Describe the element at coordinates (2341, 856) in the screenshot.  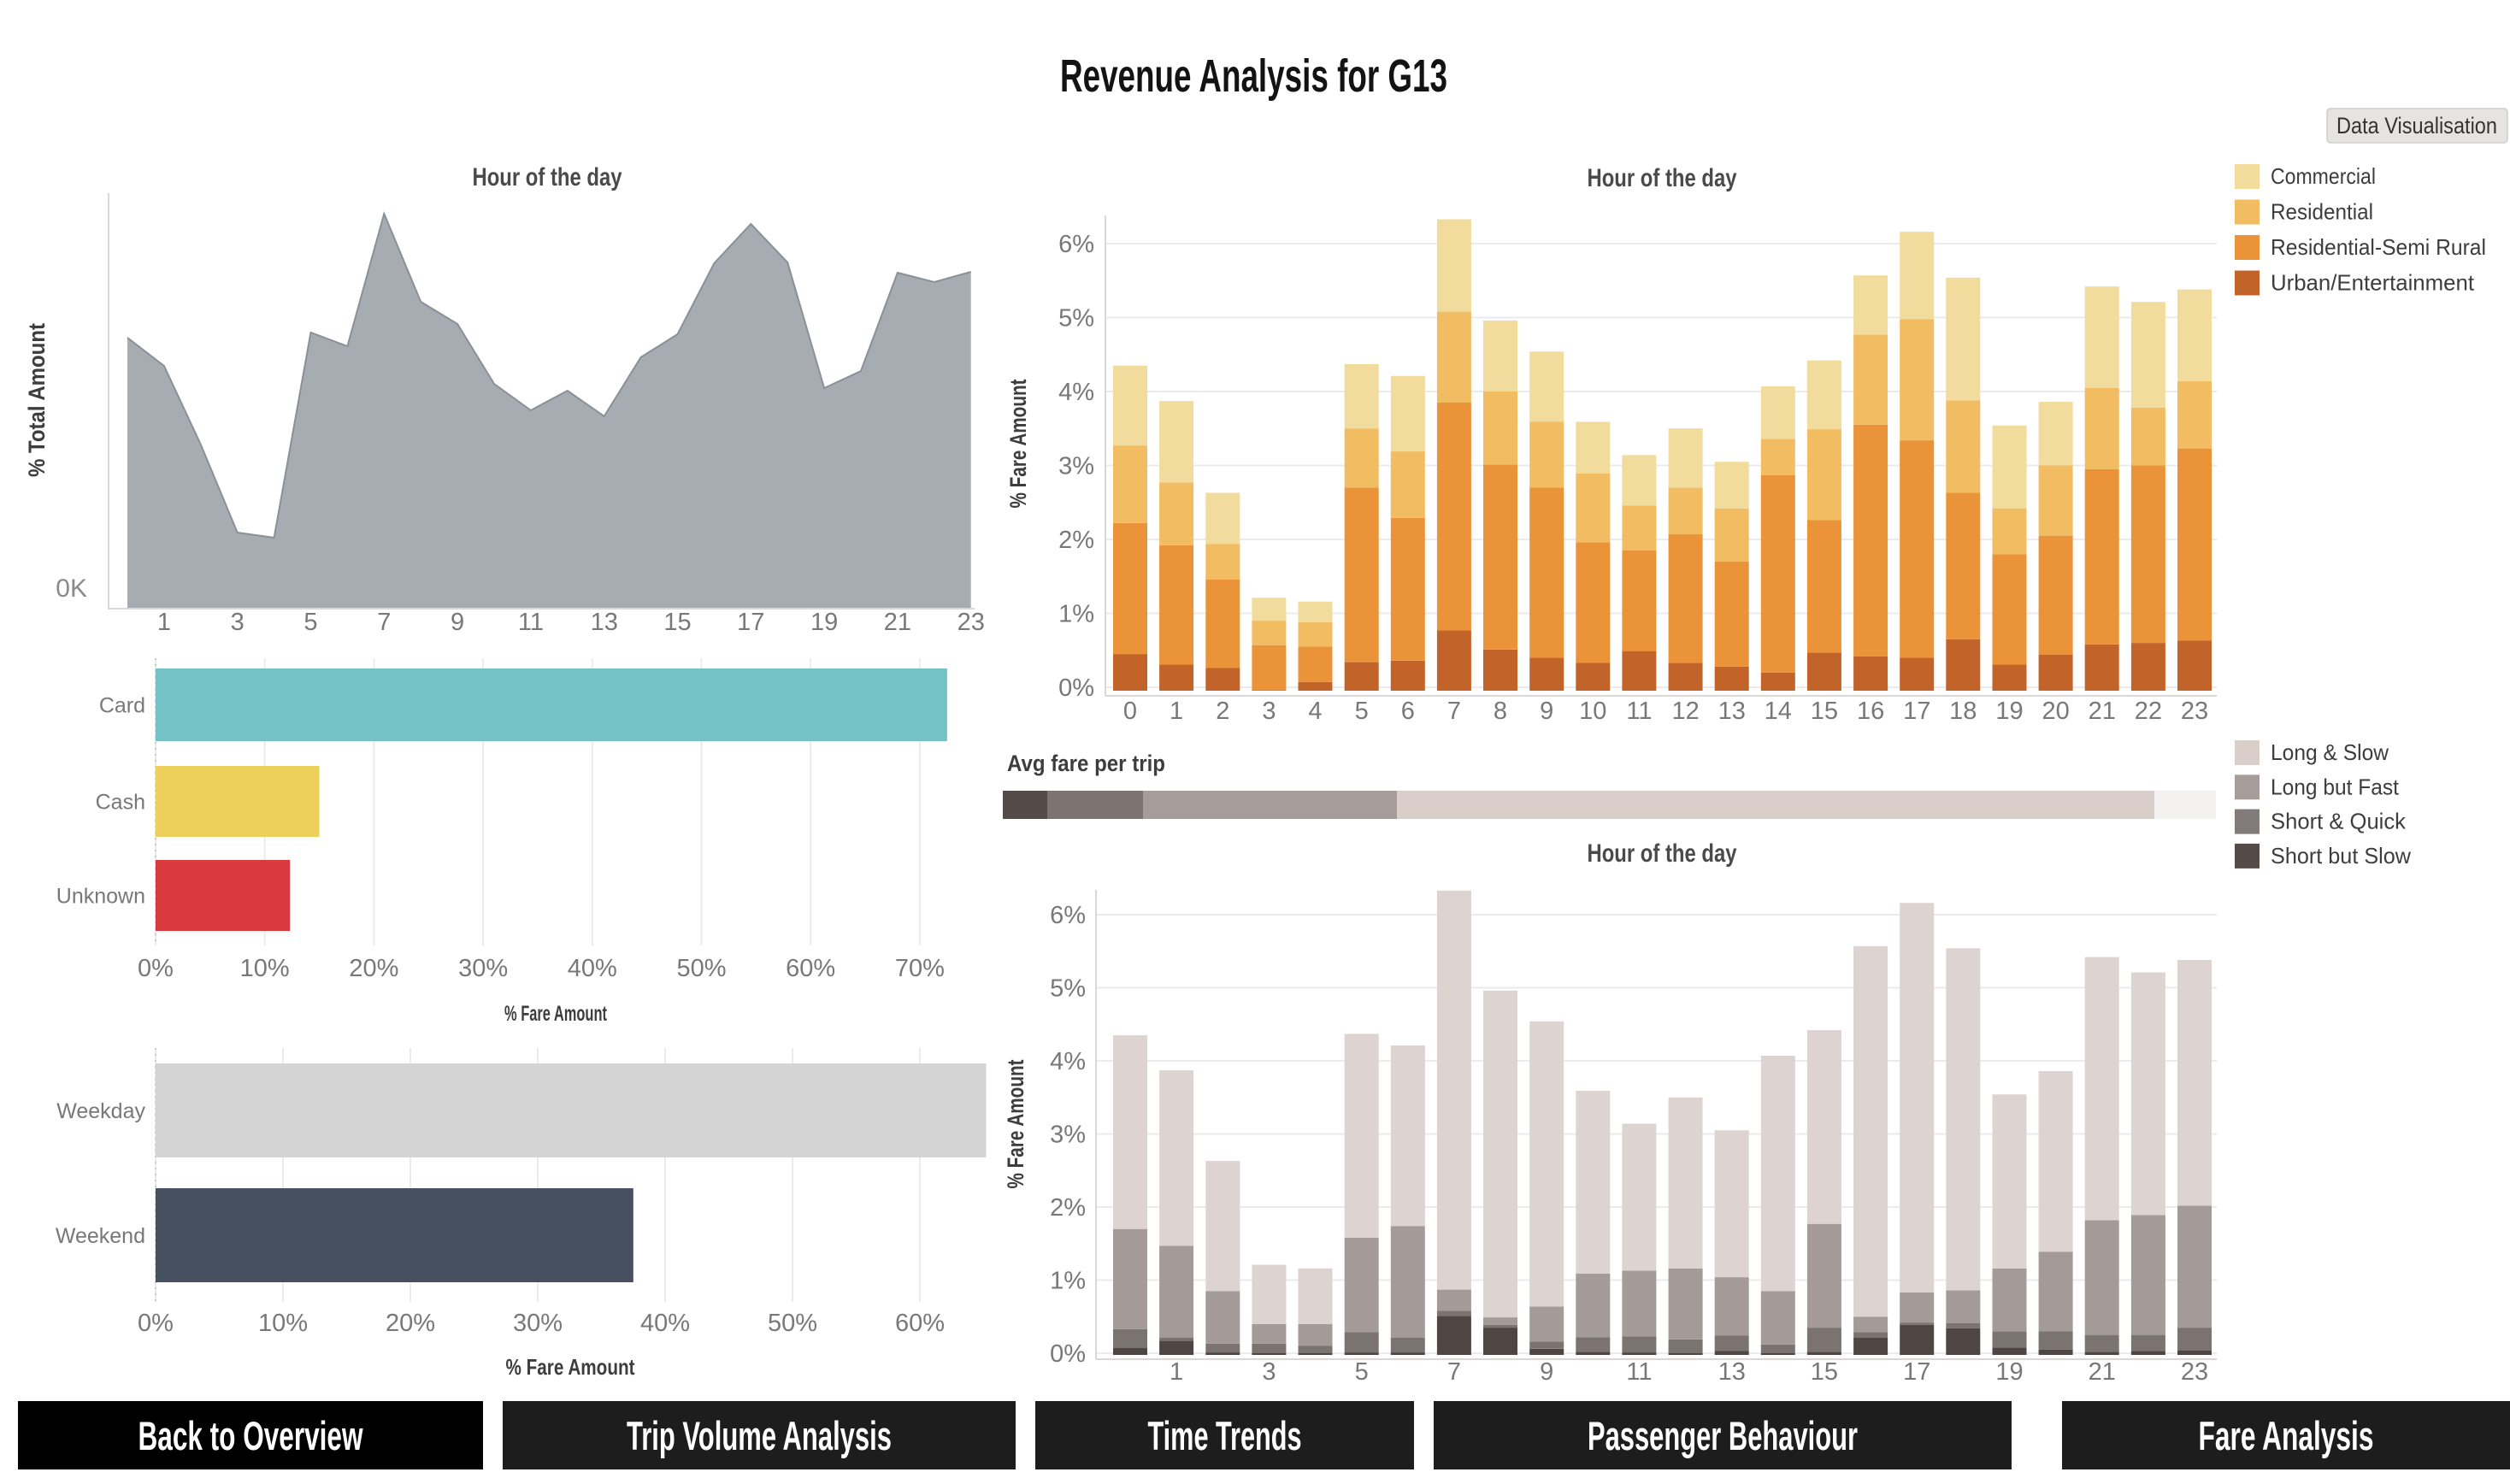
I see `svg-text: Short but Slow` at that location.